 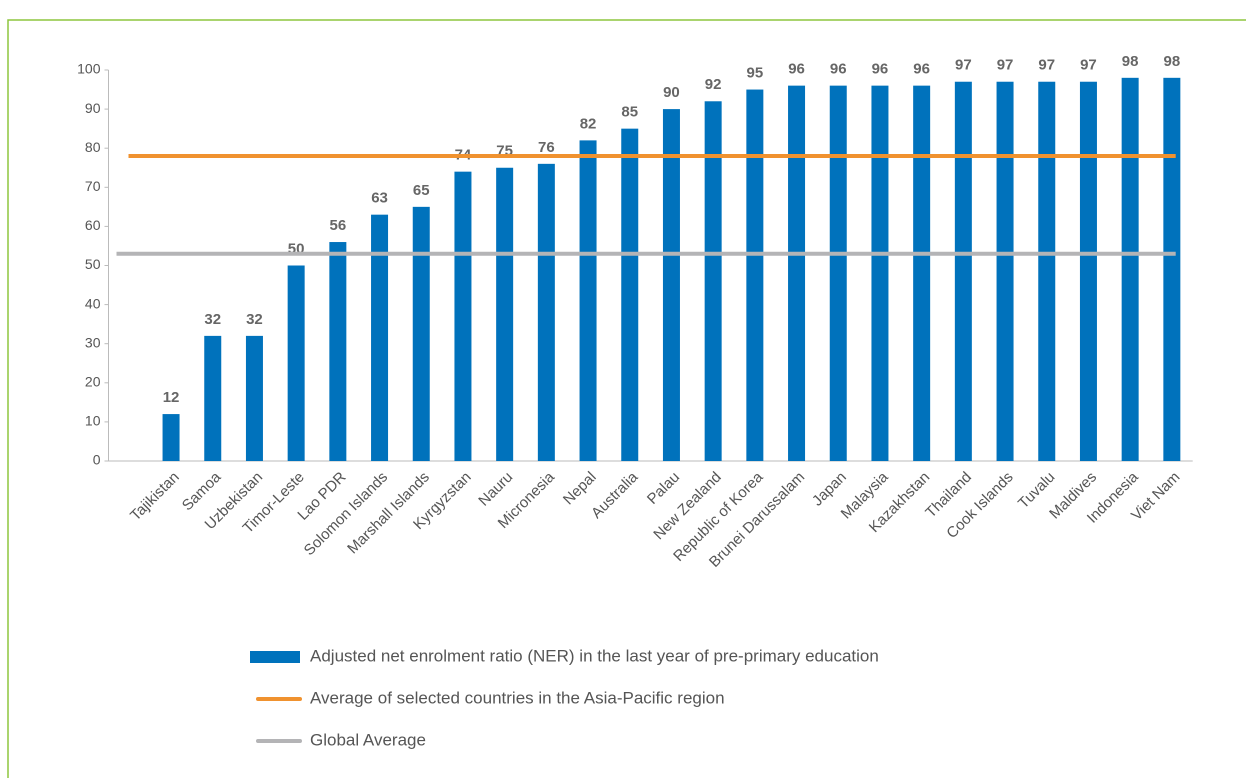 I want to click on data-label: 65, so click(x=421, y=190).